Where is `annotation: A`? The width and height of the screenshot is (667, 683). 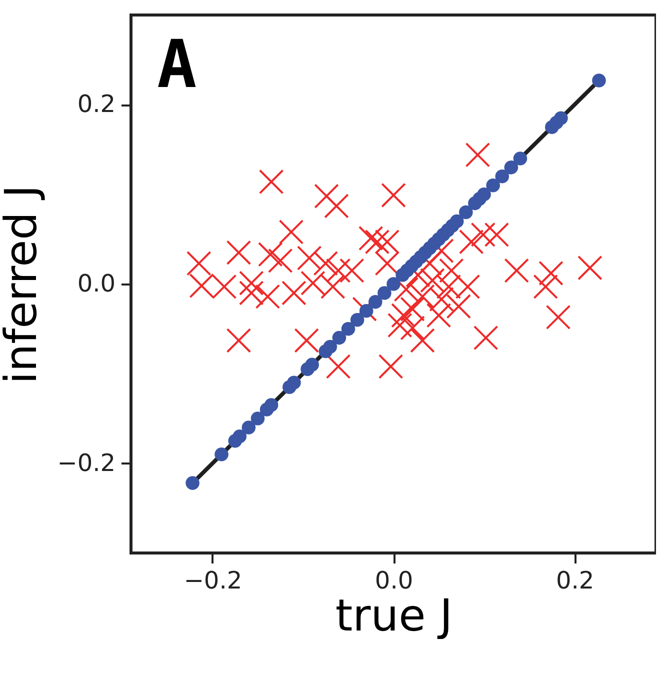
annotation: A is located at coordinates (177, 64).